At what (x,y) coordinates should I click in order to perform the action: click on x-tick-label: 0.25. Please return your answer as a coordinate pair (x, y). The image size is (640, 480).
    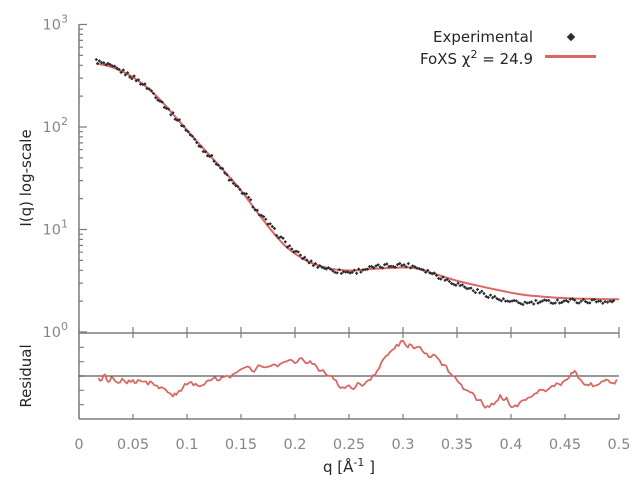
    Looking at the image, I should click on (349, 445).